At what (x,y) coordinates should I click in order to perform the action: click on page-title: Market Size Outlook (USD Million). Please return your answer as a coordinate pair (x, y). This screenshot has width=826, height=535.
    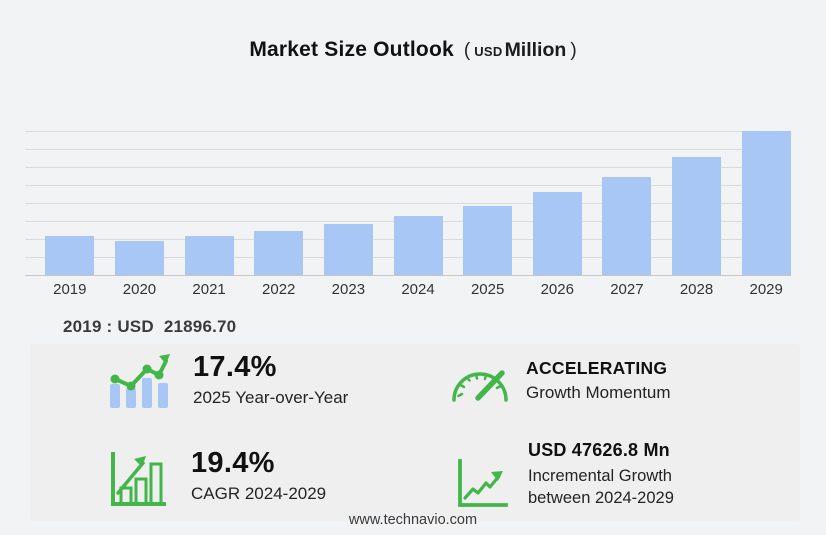
    Looking at the image, I should click on (413, 50).